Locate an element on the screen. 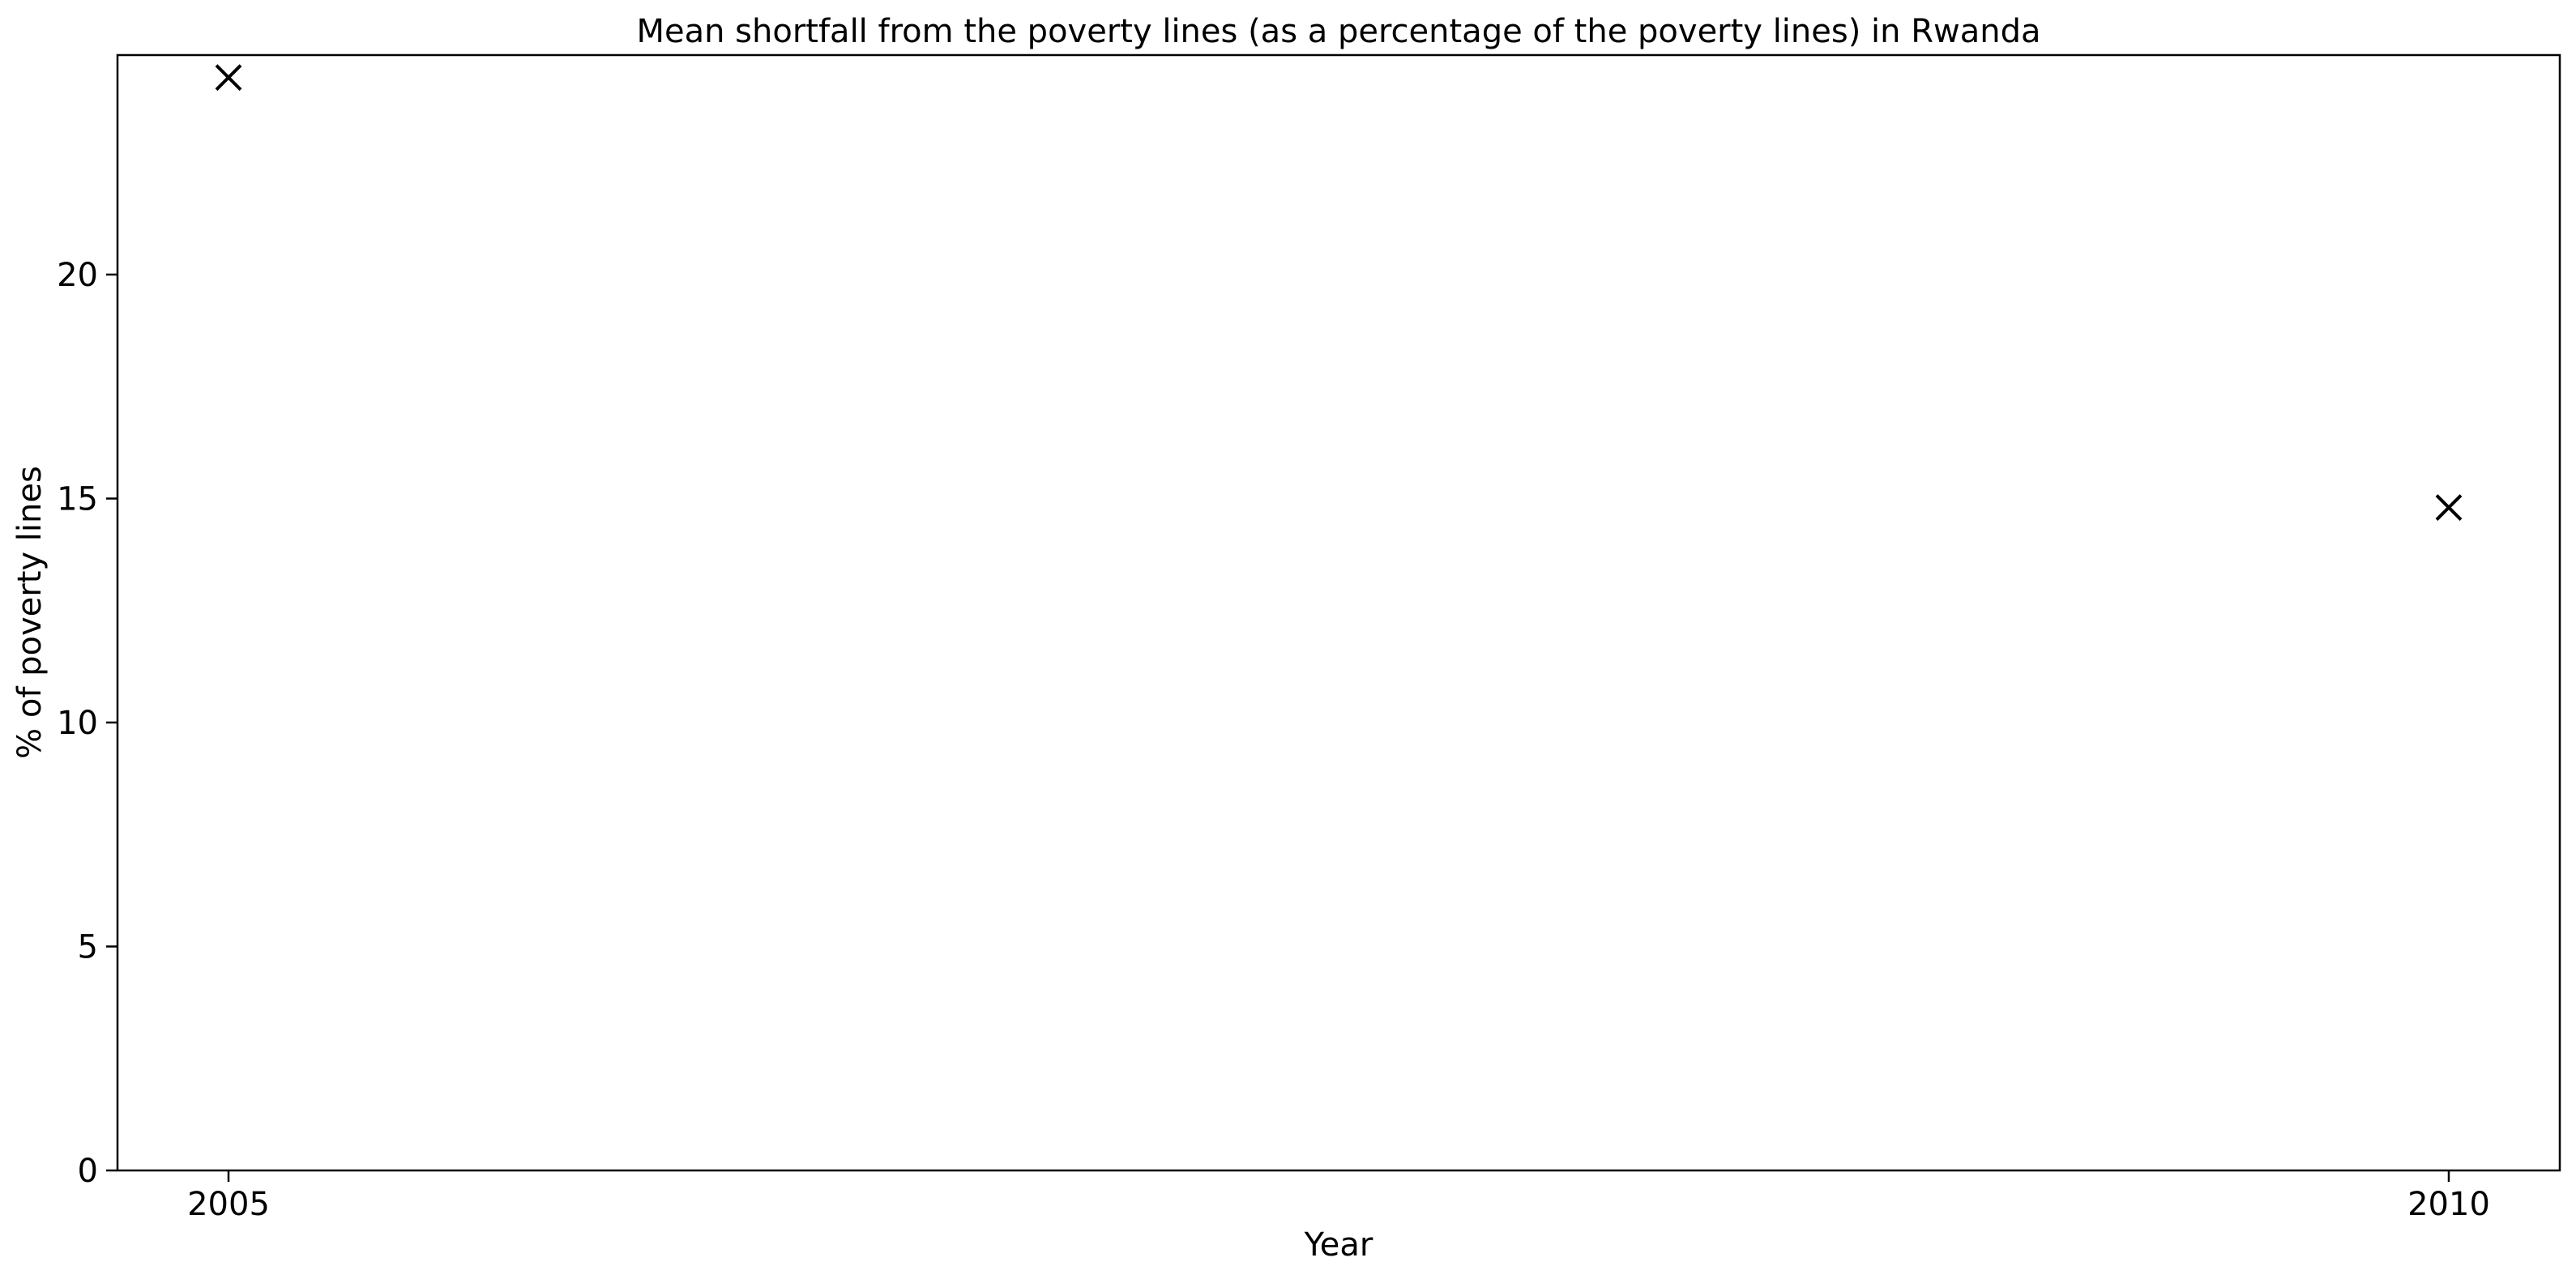 The width and height of the screenshot is (2576, 1279). y-axis: 0 5 10 15 20 is located at coordinates (87, 723).